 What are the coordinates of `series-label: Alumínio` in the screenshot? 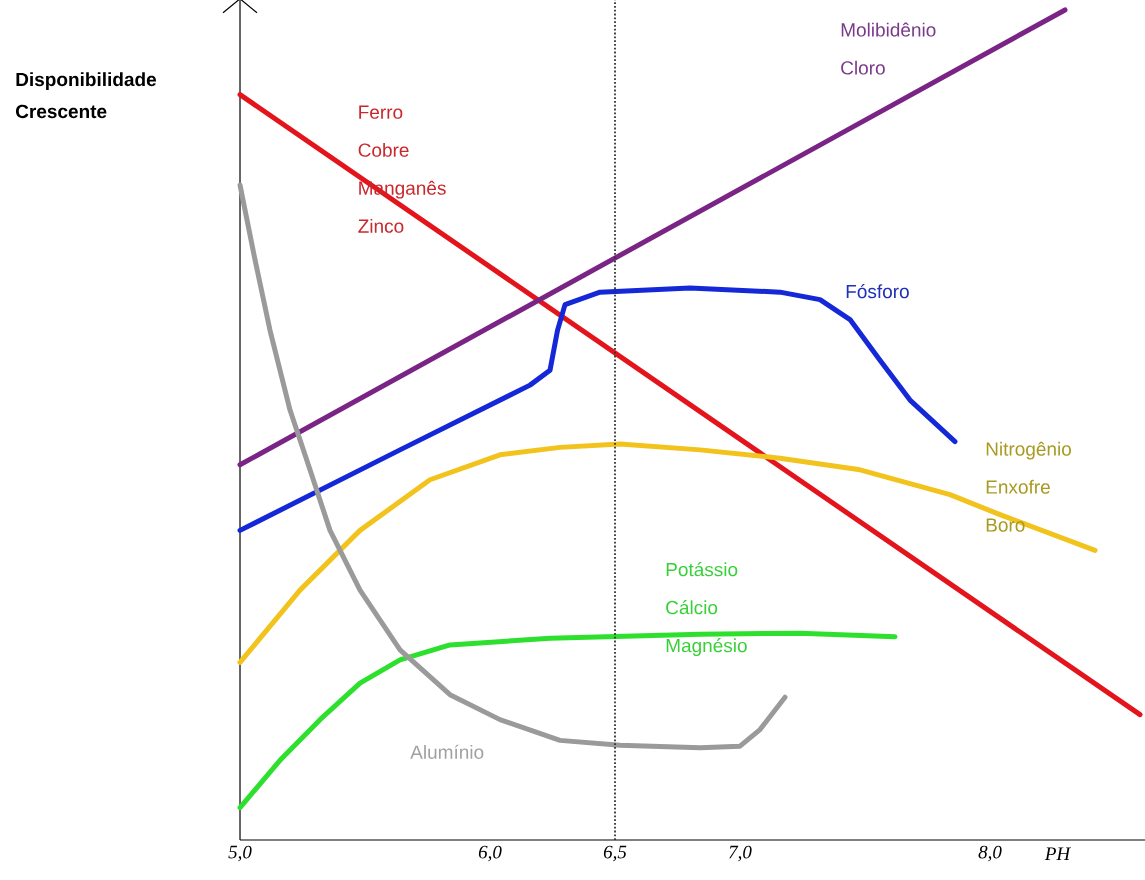 It's located at (447, 751).